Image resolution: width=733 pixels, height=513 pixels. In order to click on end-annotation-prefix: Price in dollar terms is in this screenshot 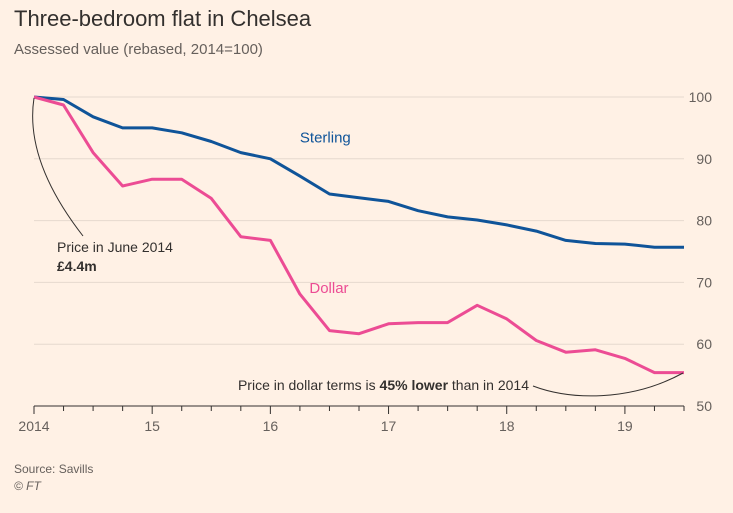, I will do `click(309, 385)`.